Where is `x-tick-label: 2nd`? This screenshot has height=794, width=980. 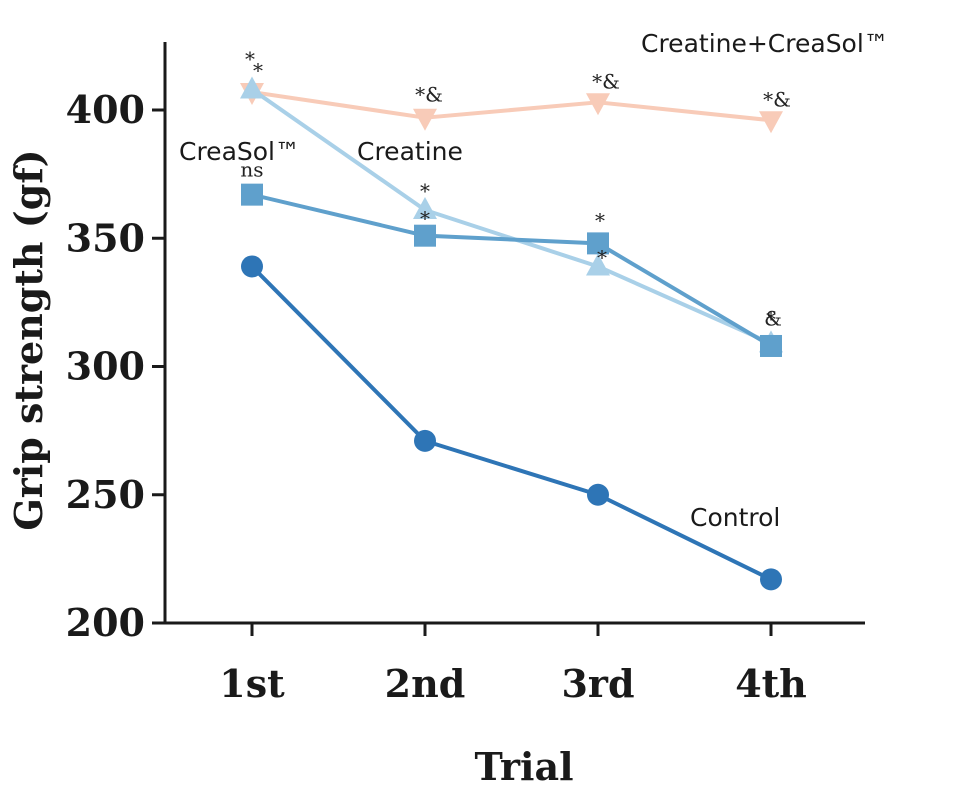
x-tick-label: 2nd is located at coordinates (425, 683).